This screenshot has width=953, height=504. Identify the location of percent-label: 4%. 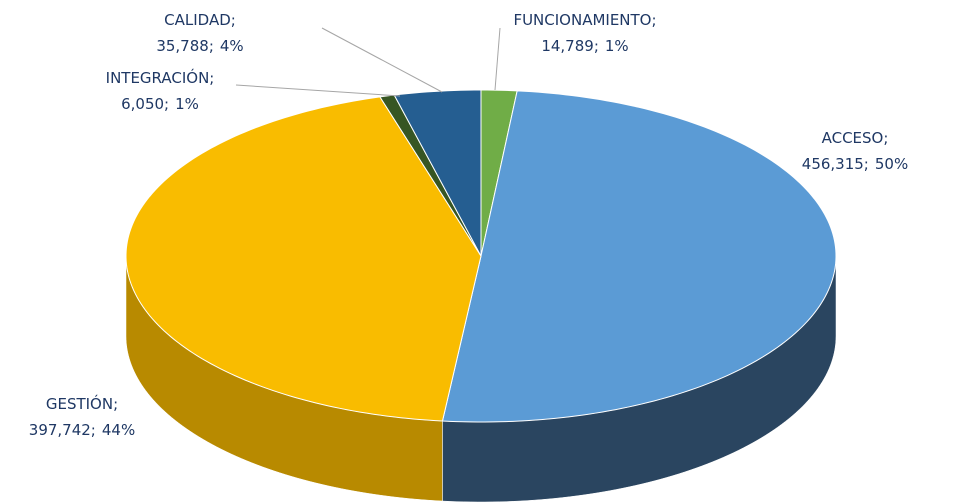
(232, 46).